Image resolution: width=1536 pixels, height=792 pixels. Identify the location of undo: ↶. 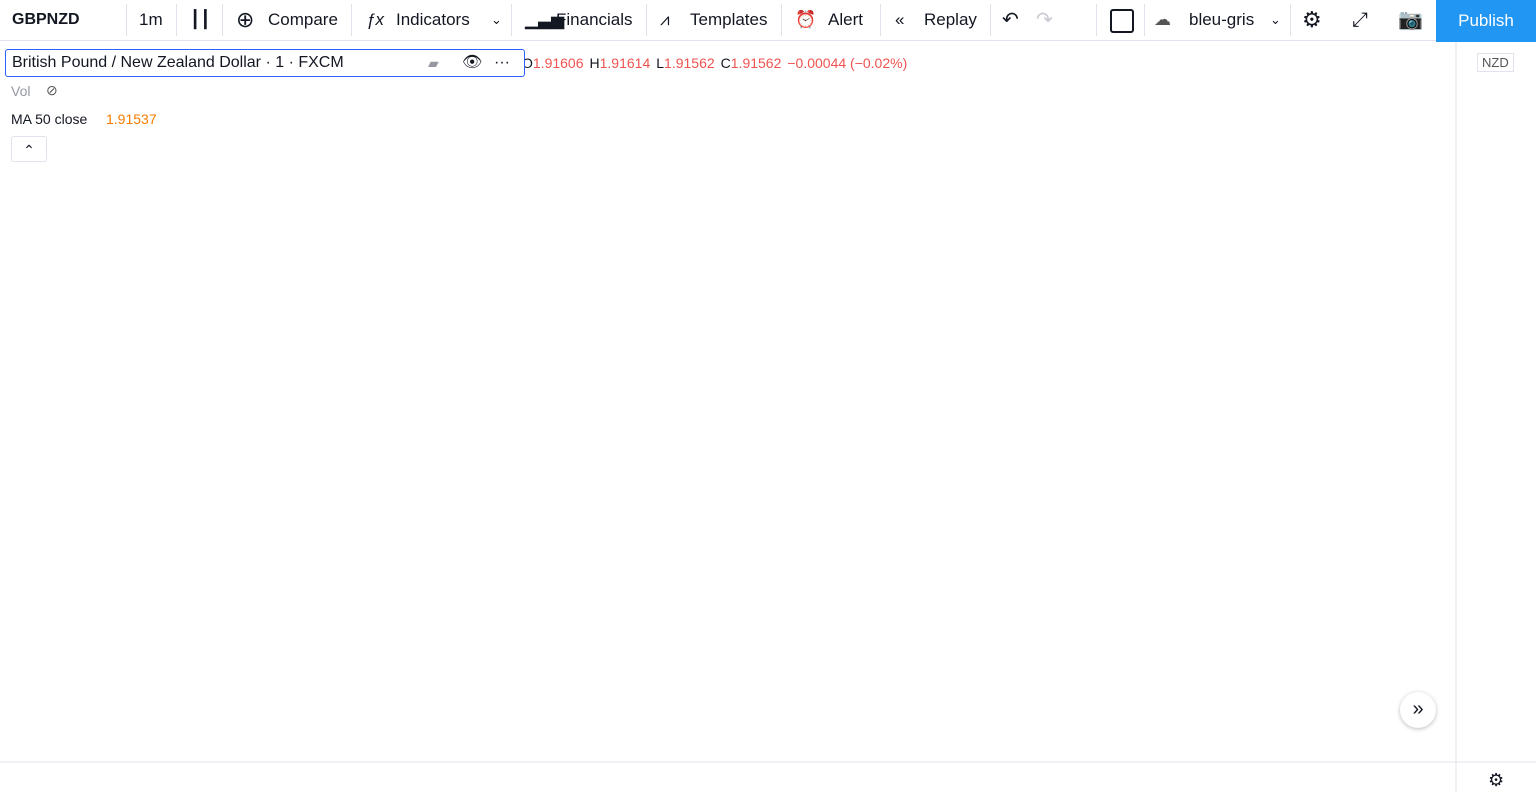
(1010, 20).